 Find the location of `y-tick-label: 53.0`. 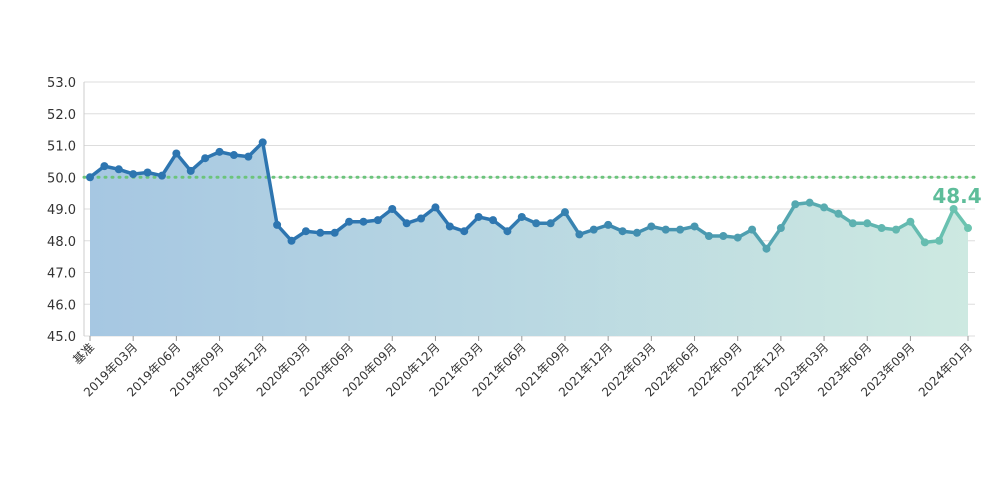

y-tick-label: 53.0 is located at coordinates (61, 83).